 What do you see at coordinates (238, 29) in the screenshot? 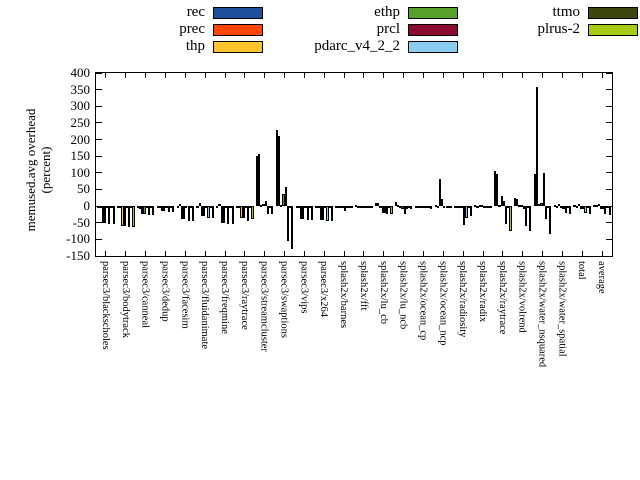
I see `legend-swatch-prec` at bounding box center [238, 29].